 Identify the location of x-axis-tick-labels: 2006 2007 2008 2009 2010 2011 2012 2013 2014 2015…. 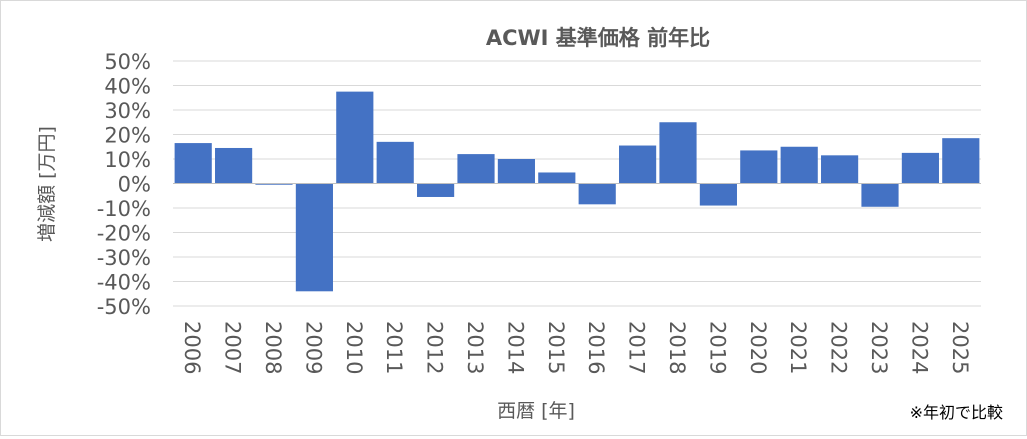
(576, 347).